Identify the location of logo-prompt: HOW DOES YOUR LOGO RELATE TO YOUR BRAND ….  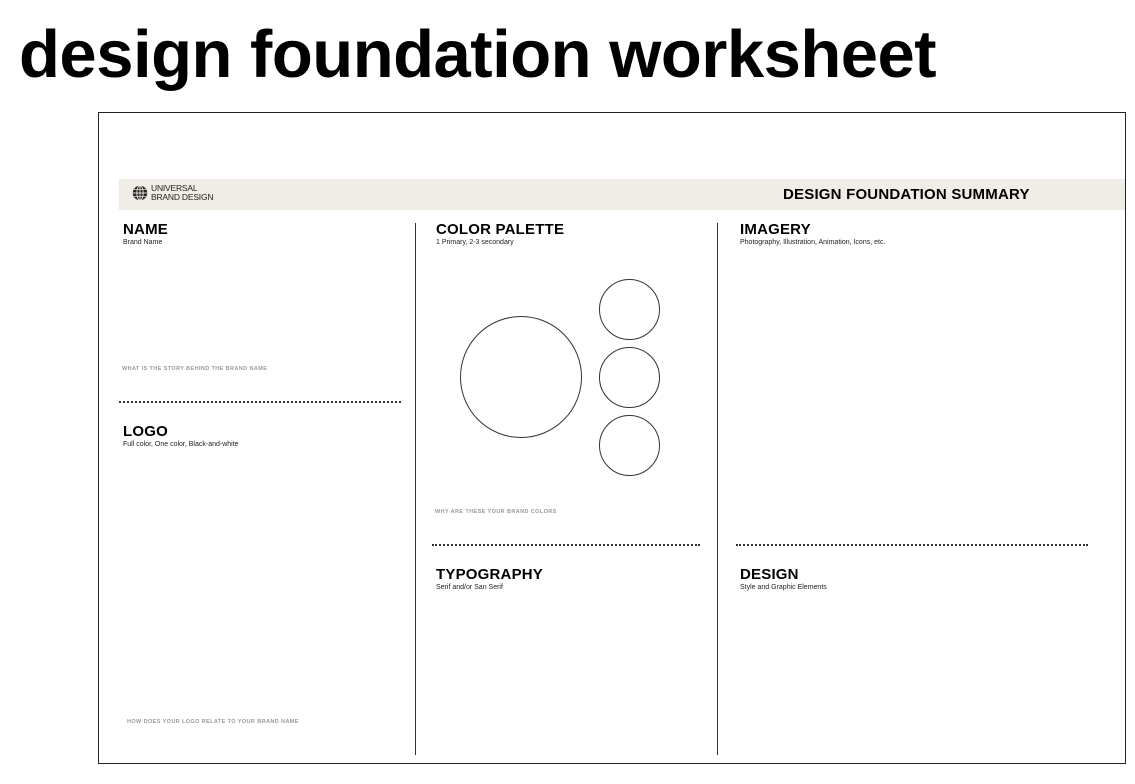
(213, 722).